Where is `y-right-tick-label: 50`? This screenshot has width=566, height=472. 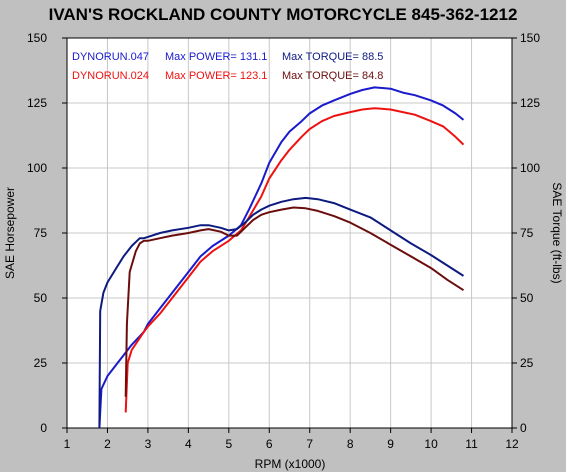
y-right-tick-label: 50 is located at coordinates (527, 298).